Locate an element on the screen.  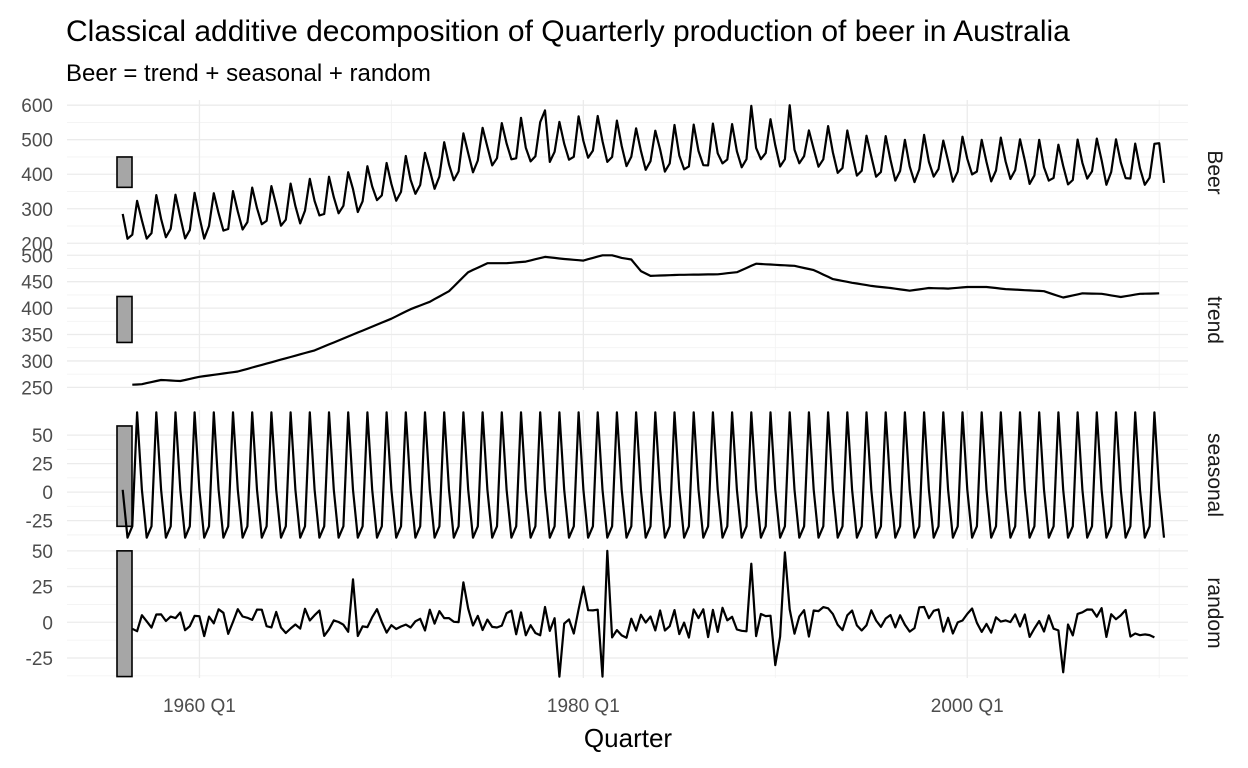
x-axis: 1960 Q1 1980 Q1 2000 Q1 is located at coordinates (583, 706).